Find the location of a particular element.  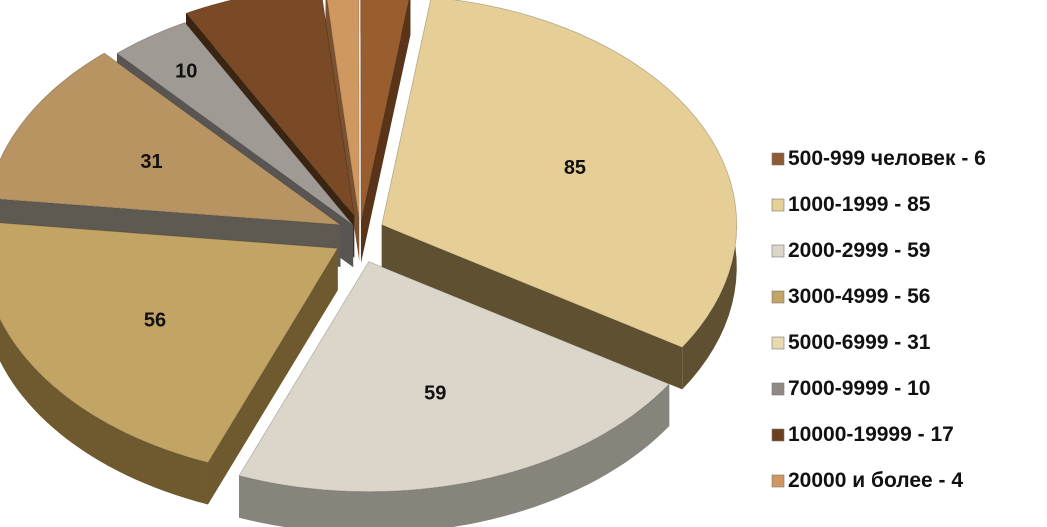

data-label: 59 is located at coordinates (435, 394).